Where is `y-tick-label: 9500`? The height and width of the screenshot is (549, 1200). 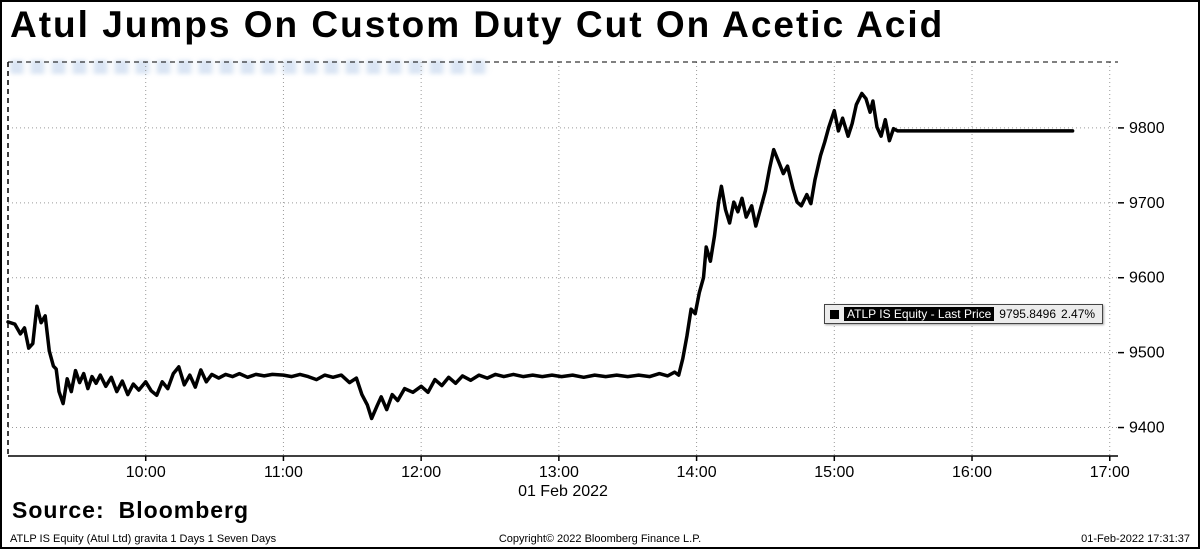
y-tick-label: 9500 is located at coordinates (1147, 353).